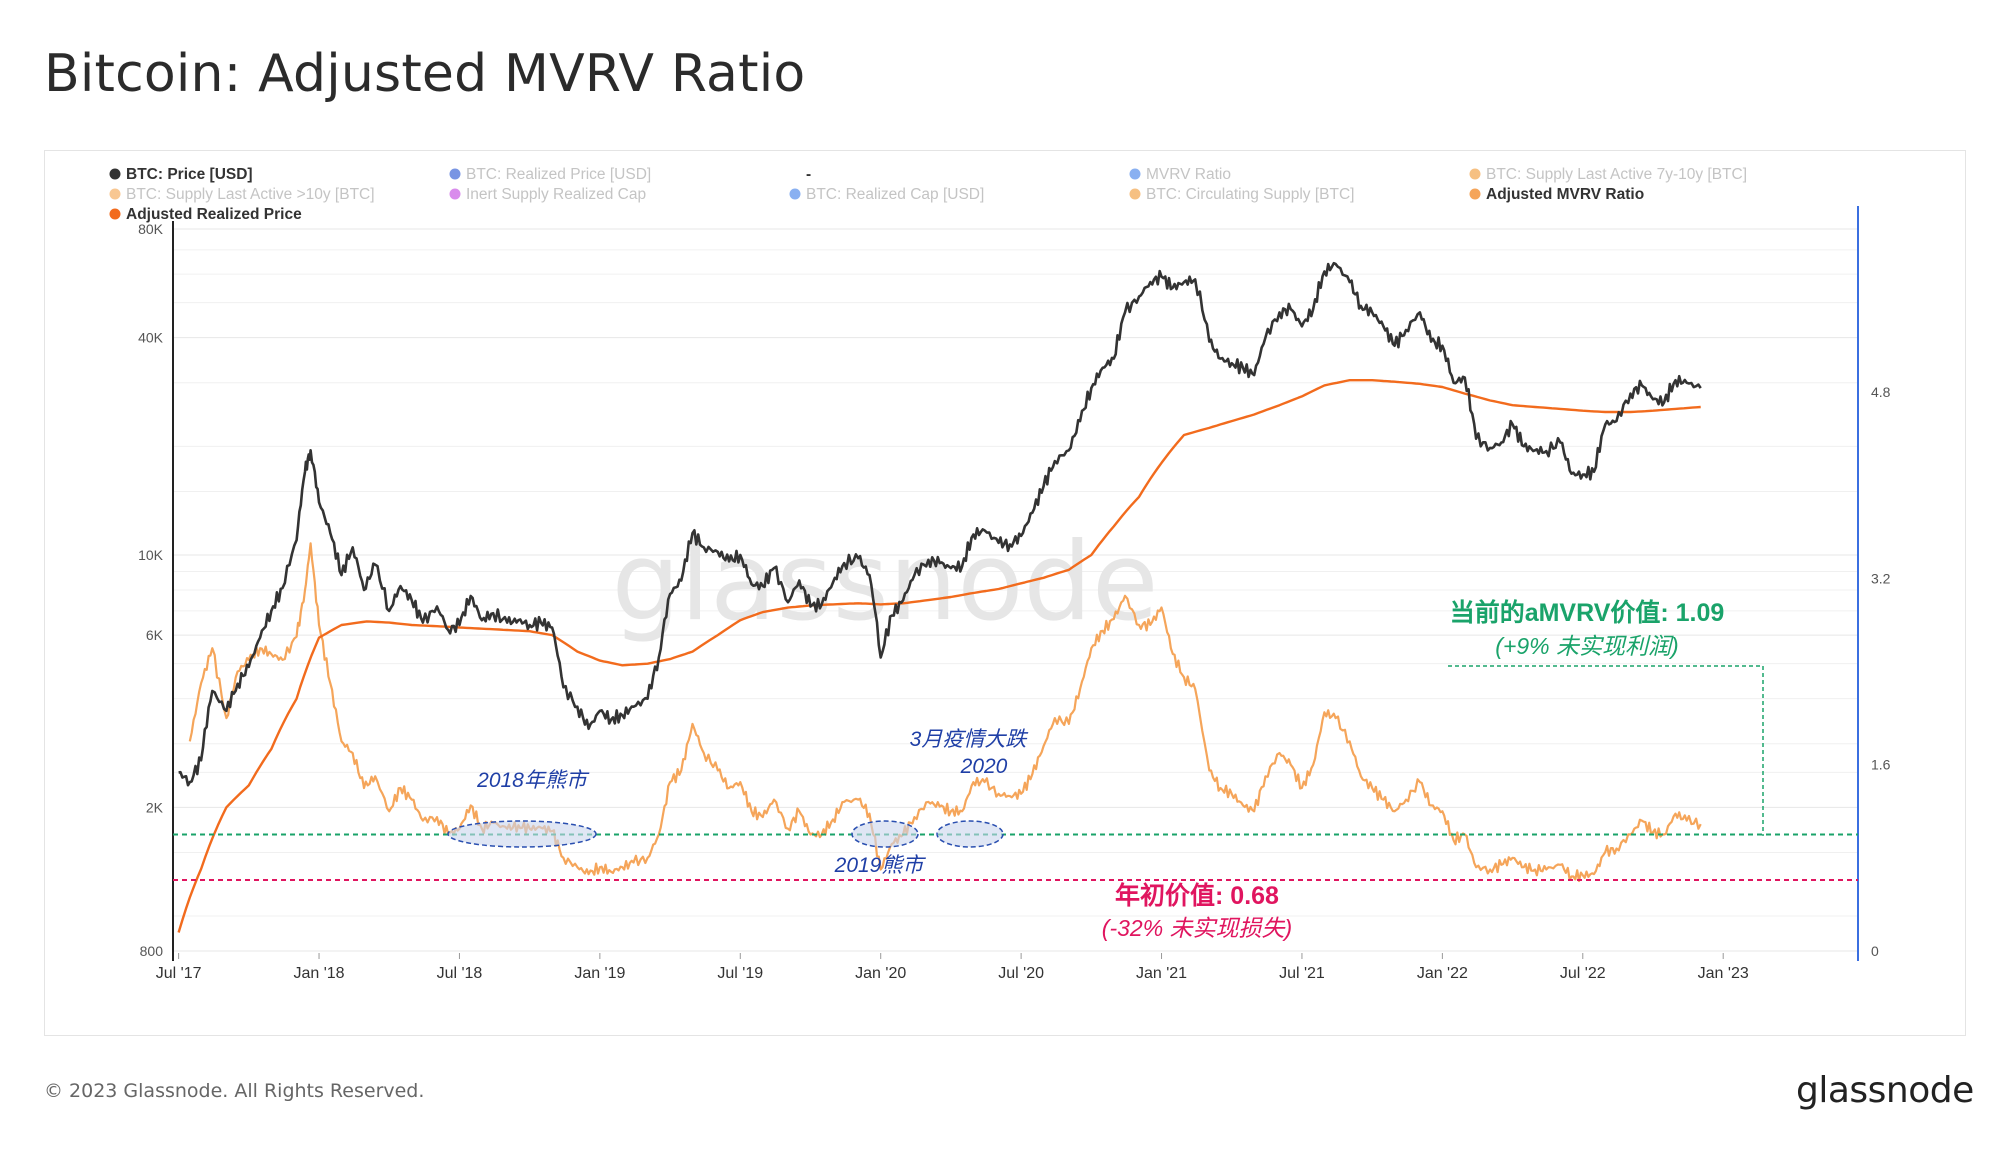 Image resolution: width=2000 pixels, height=1152 pixels. Describe the element at coordinates (808, 174) in the screenshot. I see `legend-label-2: -` at that location.